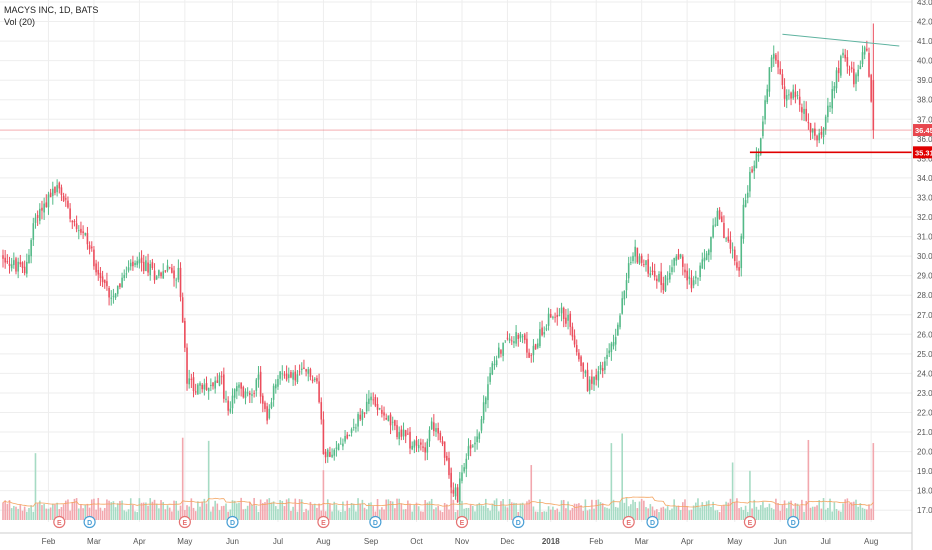 The image size is (932, 550). I want to click on y-tick-label: 39.00, so click(924, 80).